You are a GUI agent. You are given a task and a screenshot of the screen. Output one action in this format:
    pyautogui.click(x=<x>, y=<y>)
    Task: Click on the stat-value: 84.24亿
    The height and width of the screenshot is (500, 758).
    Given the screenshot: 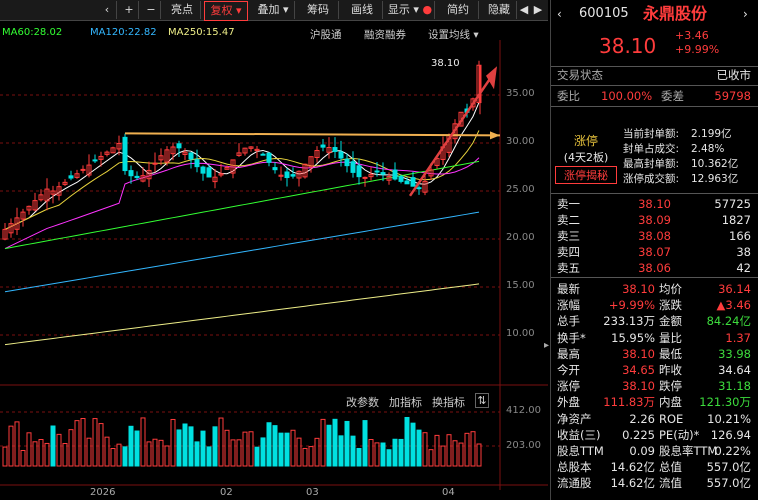 What is the action you would take?
    pyautogui.click(x=728, y=321)
    